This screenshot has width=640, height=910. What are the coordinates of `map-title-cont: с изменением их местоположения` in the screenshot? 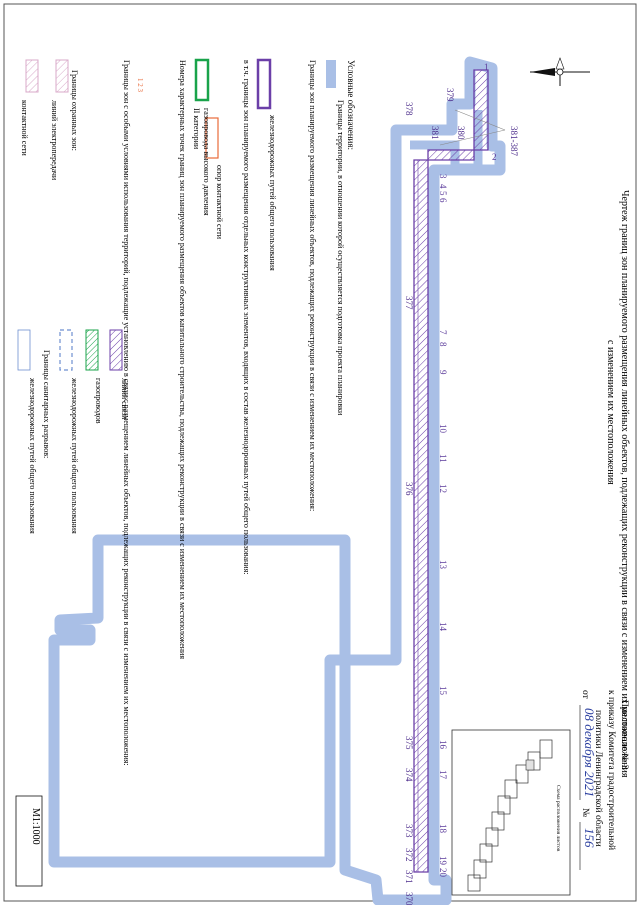 It's located at (610, 412).